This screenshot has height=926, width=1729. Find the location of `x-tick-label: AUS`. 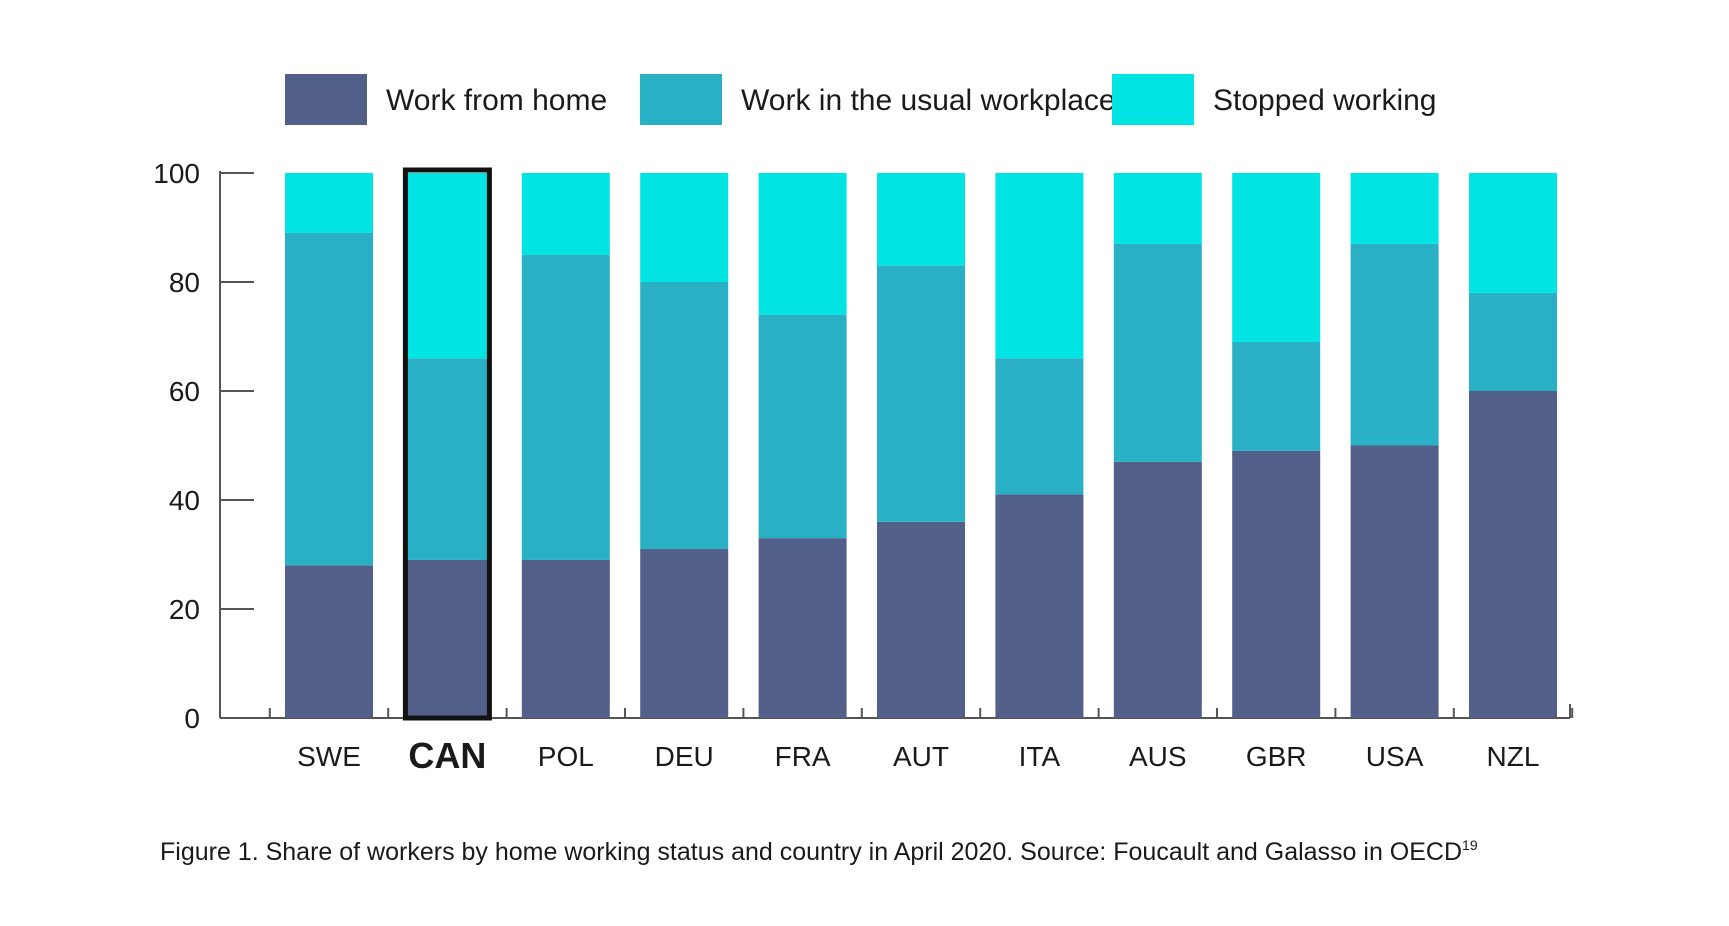

x-tick-label: AUS is located at coordinates (1158, 756).